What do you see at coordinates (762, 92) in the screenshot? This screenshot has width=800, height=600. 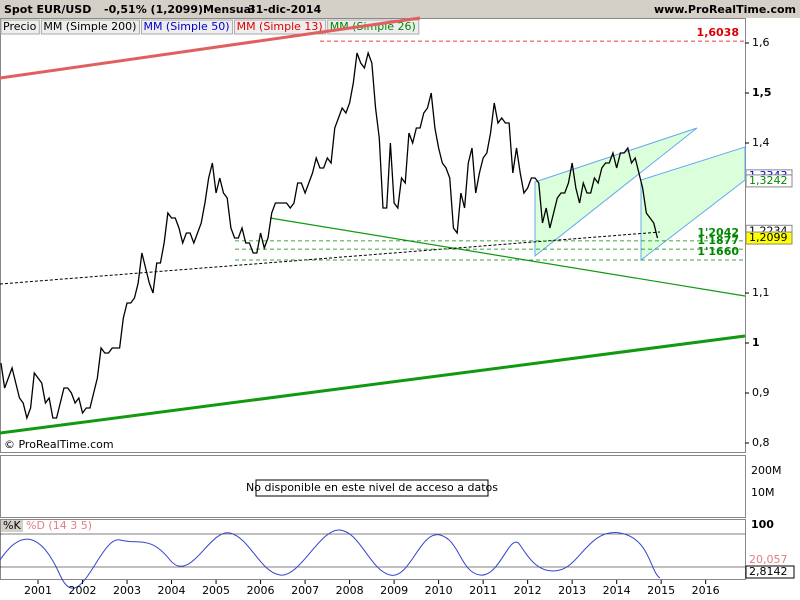 I see `y-tick-label: 1,5` at bounding box center [762, 92].